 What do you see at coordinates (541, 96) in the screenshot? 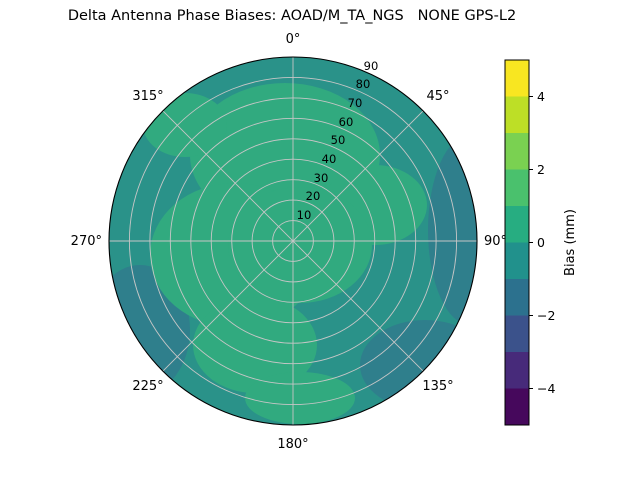
I see `colorbar-tick-label-4: 4` at bounding box center [541, 96].